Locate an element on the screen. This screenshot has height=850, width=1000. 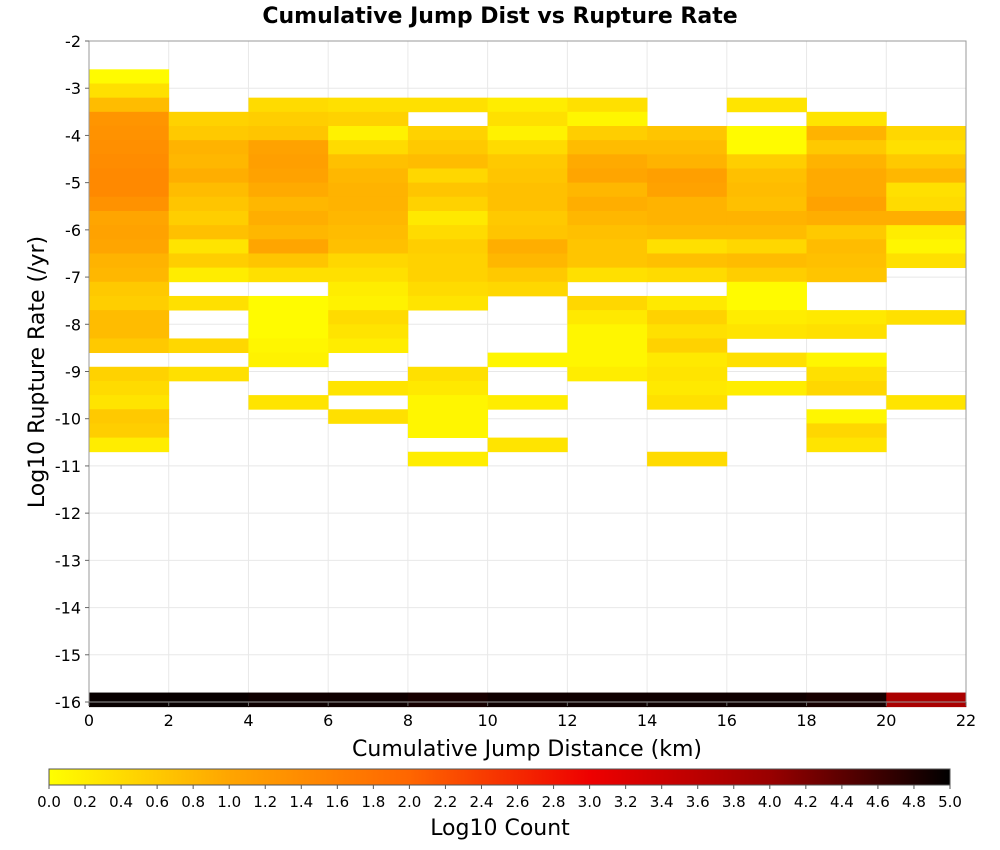
colorbar-tick-label: 0.8 is located at coordinates (193, 802).